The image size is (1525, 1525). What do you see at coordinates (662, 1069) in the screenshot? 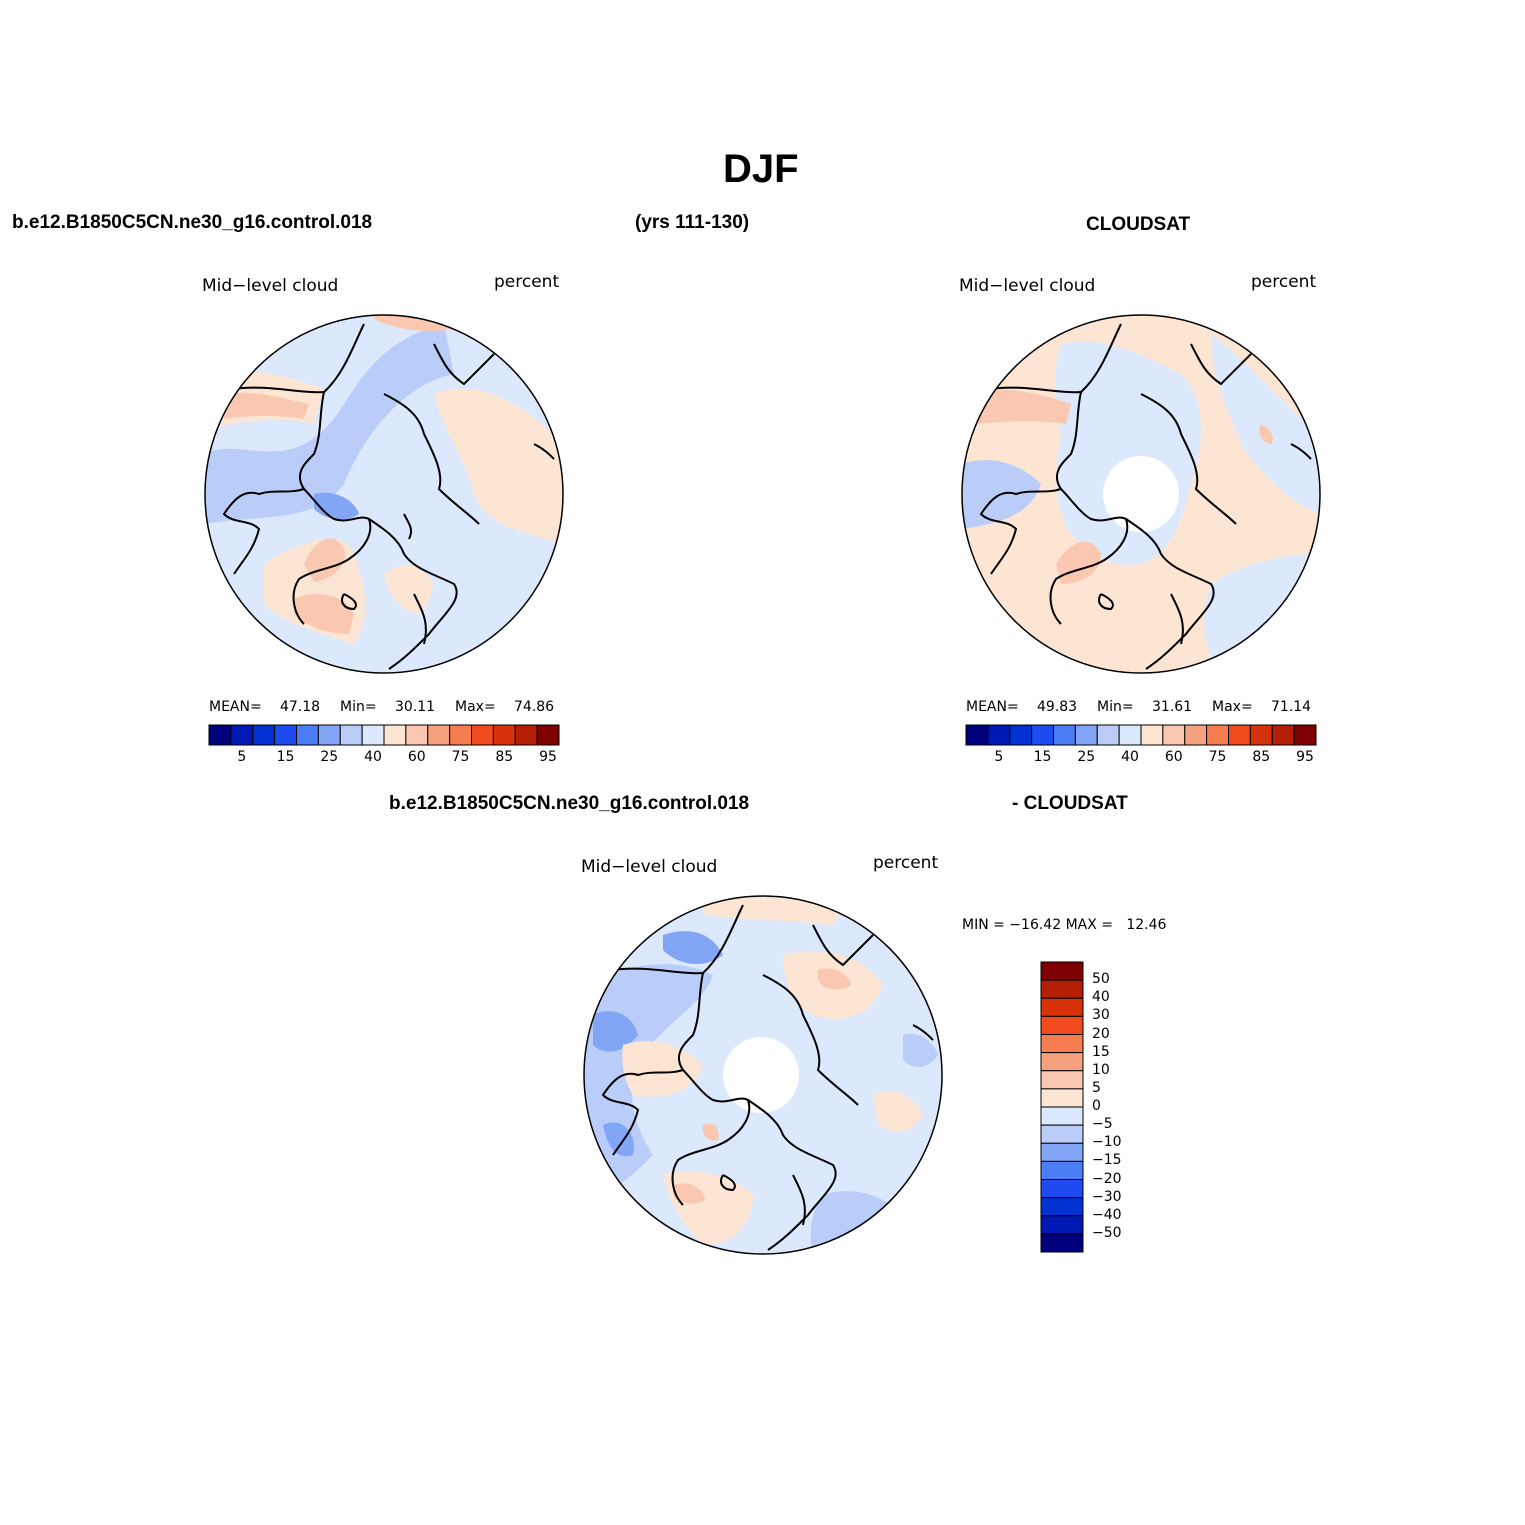
I see `diff-field-peach-center` at bounding box center [662, 1069].